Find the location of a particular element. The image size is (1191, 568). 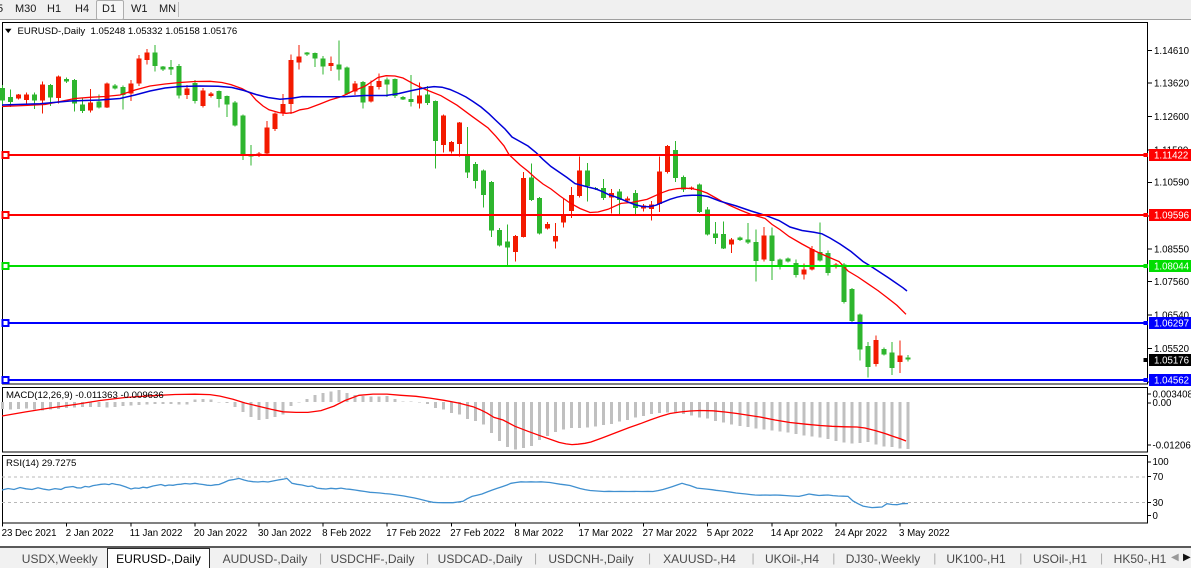

svg-text: -0.012066 is located at coordinates (1172, 446).